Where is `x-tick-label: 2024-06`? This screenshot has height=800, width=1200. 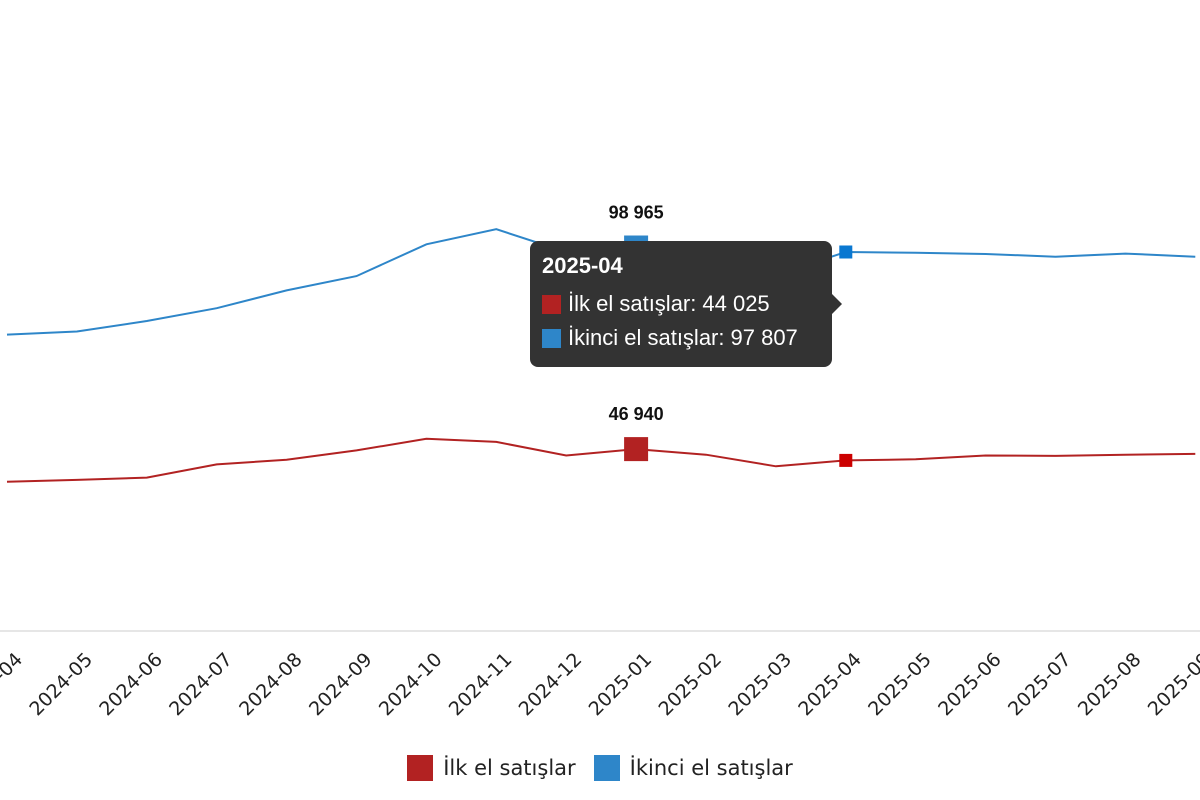
x-tick-label: 2024-06 is located at coordinates (131, 685).